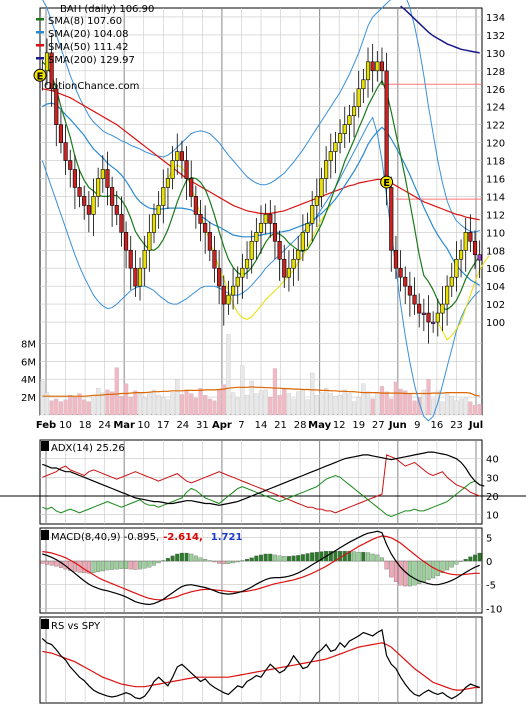 This screenshot has height=710, width=526. Describe the element at coordinates (417, 425) in the screenshot. I see `x-tick-label: 9` at that location.